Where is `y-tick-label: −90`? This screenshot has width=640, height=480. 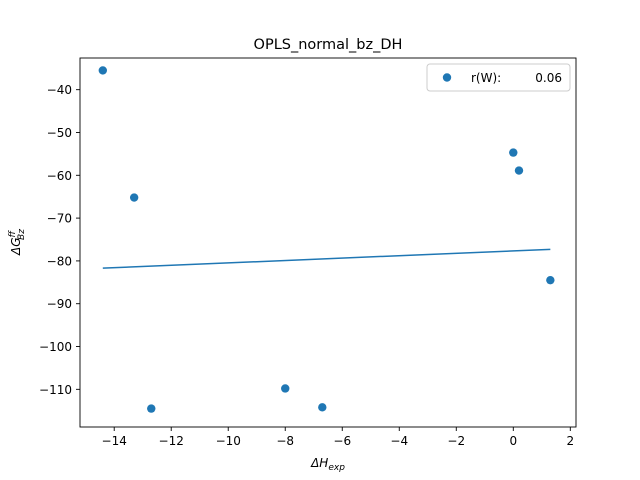
y-tick-label: −90 is located at coordinates (59, 304).